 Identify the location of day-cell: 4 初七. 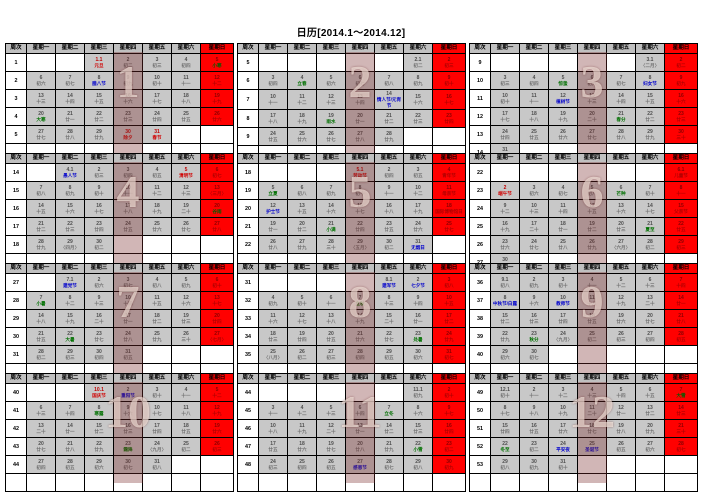
(563, 190).